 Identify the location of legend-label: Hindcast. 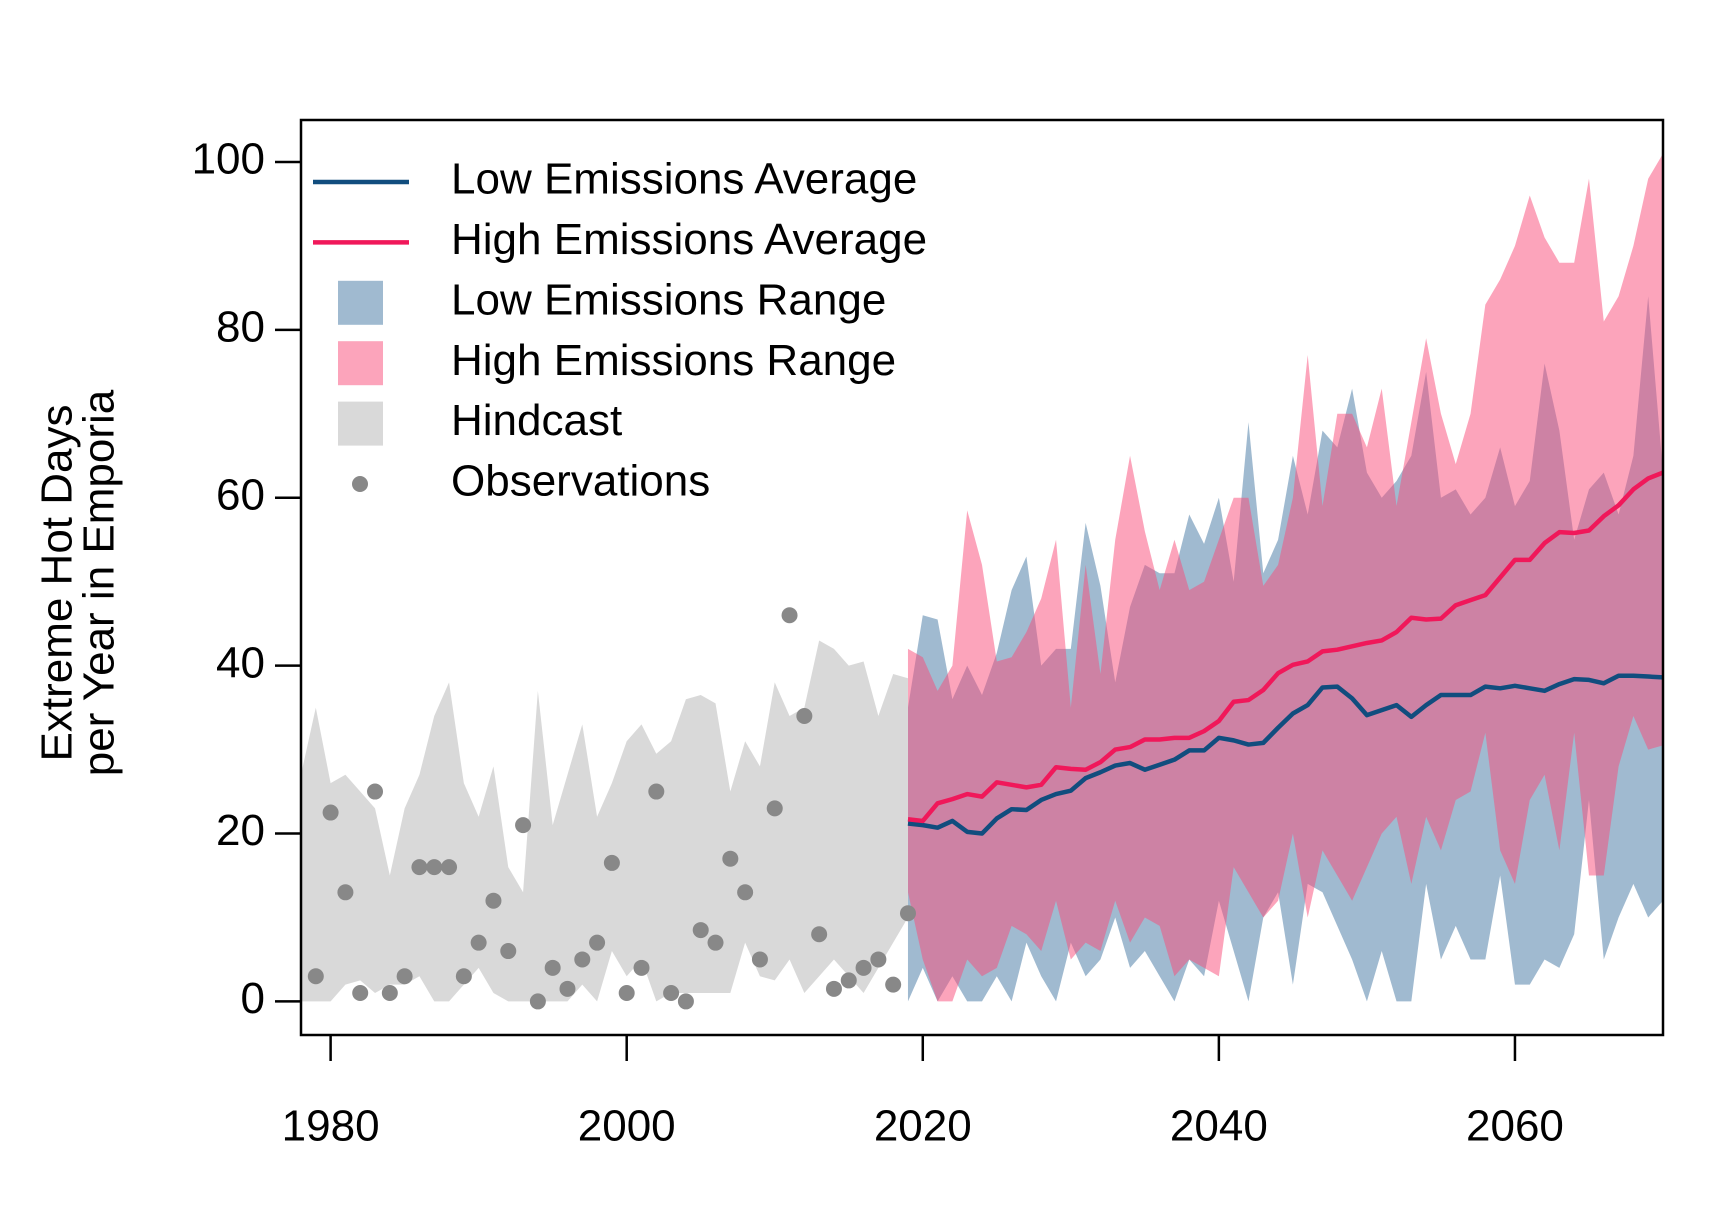
(536, 420).